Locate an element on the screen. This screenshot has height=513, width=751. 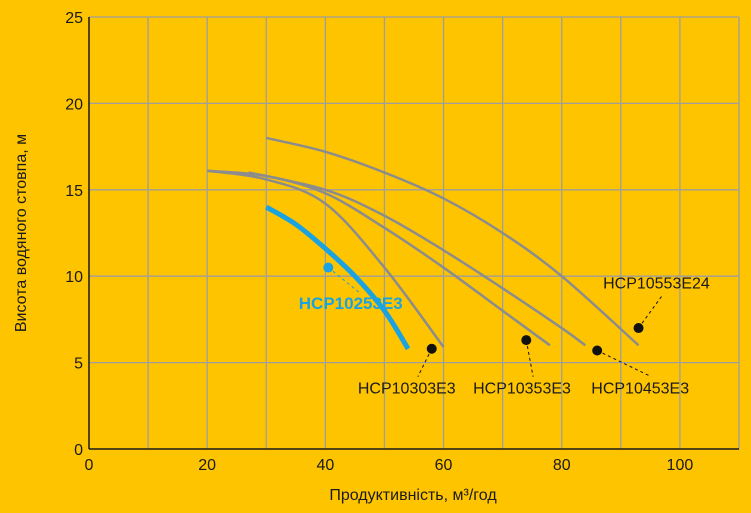
y-tick-label: 20 is located at coordinates (74, 104).